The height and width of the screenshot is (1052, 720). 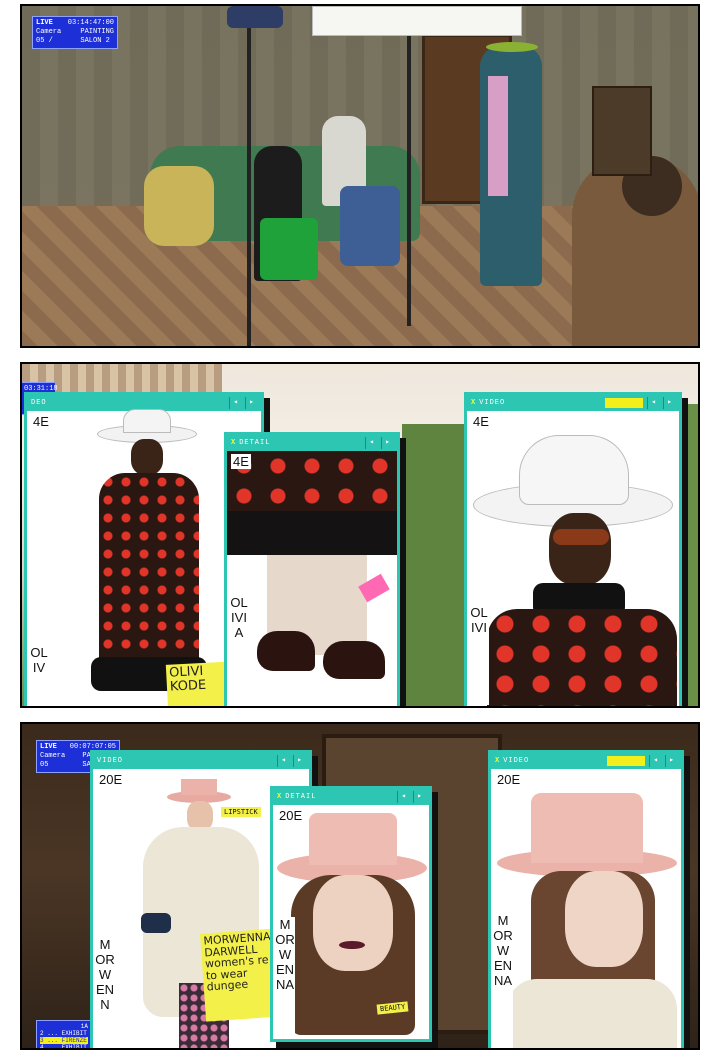 I want to click on spotlight, so click(x=255, y=17).